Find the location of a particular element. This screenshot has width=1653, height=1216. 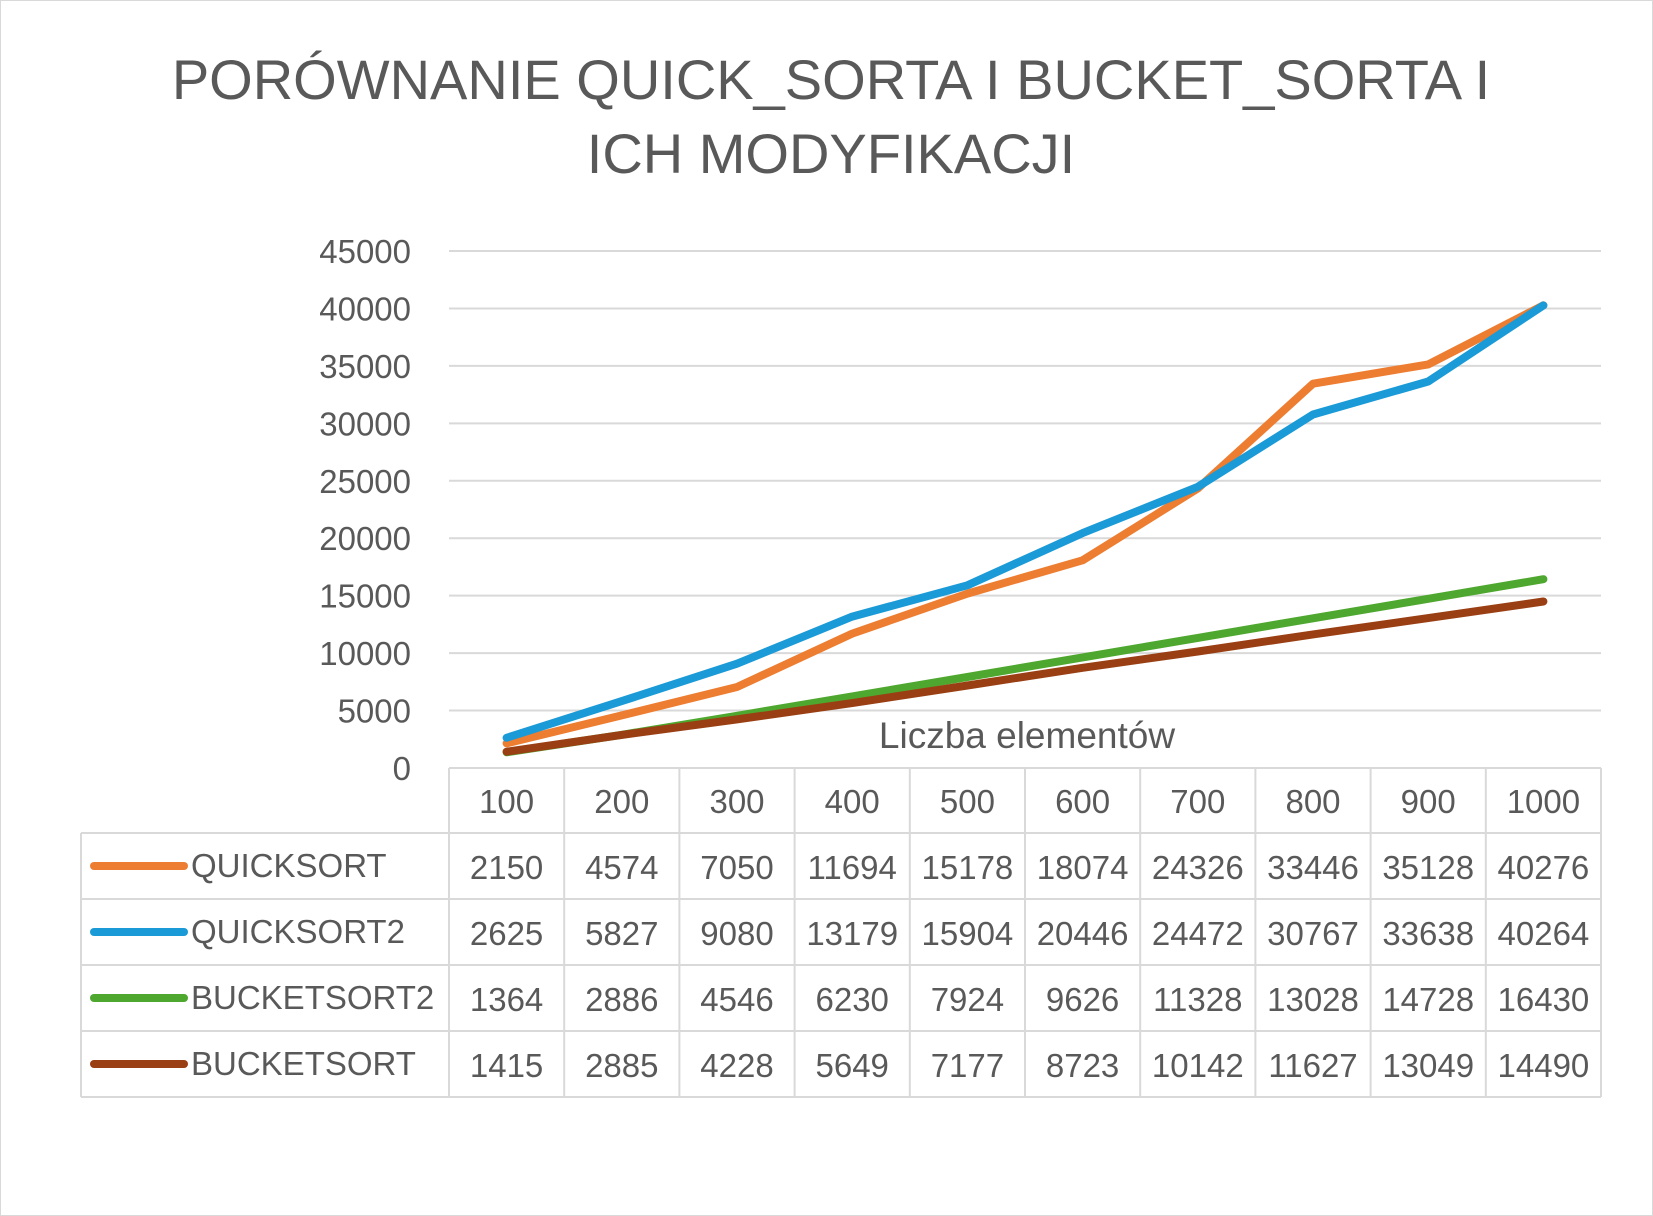

data-label: 7177 is located at coordinates (967, 1065).